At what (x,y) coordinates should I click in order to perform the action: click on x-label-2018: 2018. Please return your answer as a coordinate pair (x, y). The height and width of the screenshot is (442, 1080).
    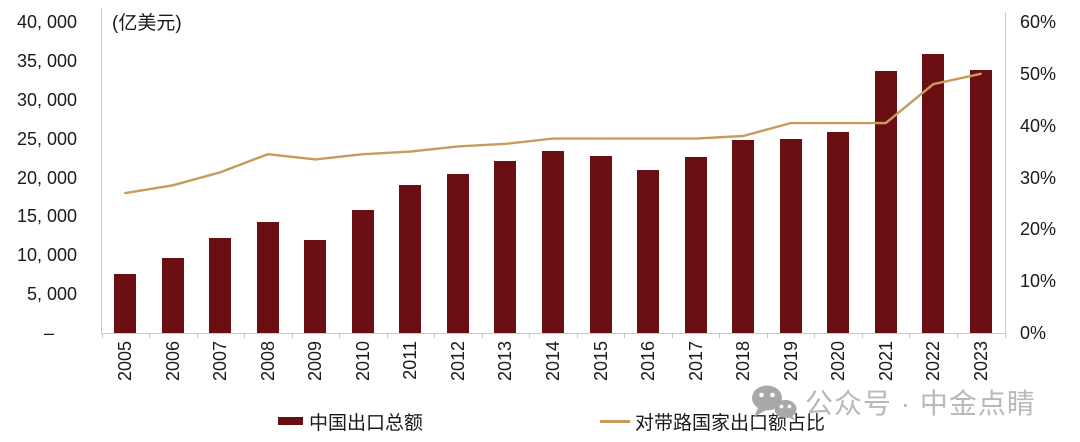
    Looking at the image, I should click on (743, 361).